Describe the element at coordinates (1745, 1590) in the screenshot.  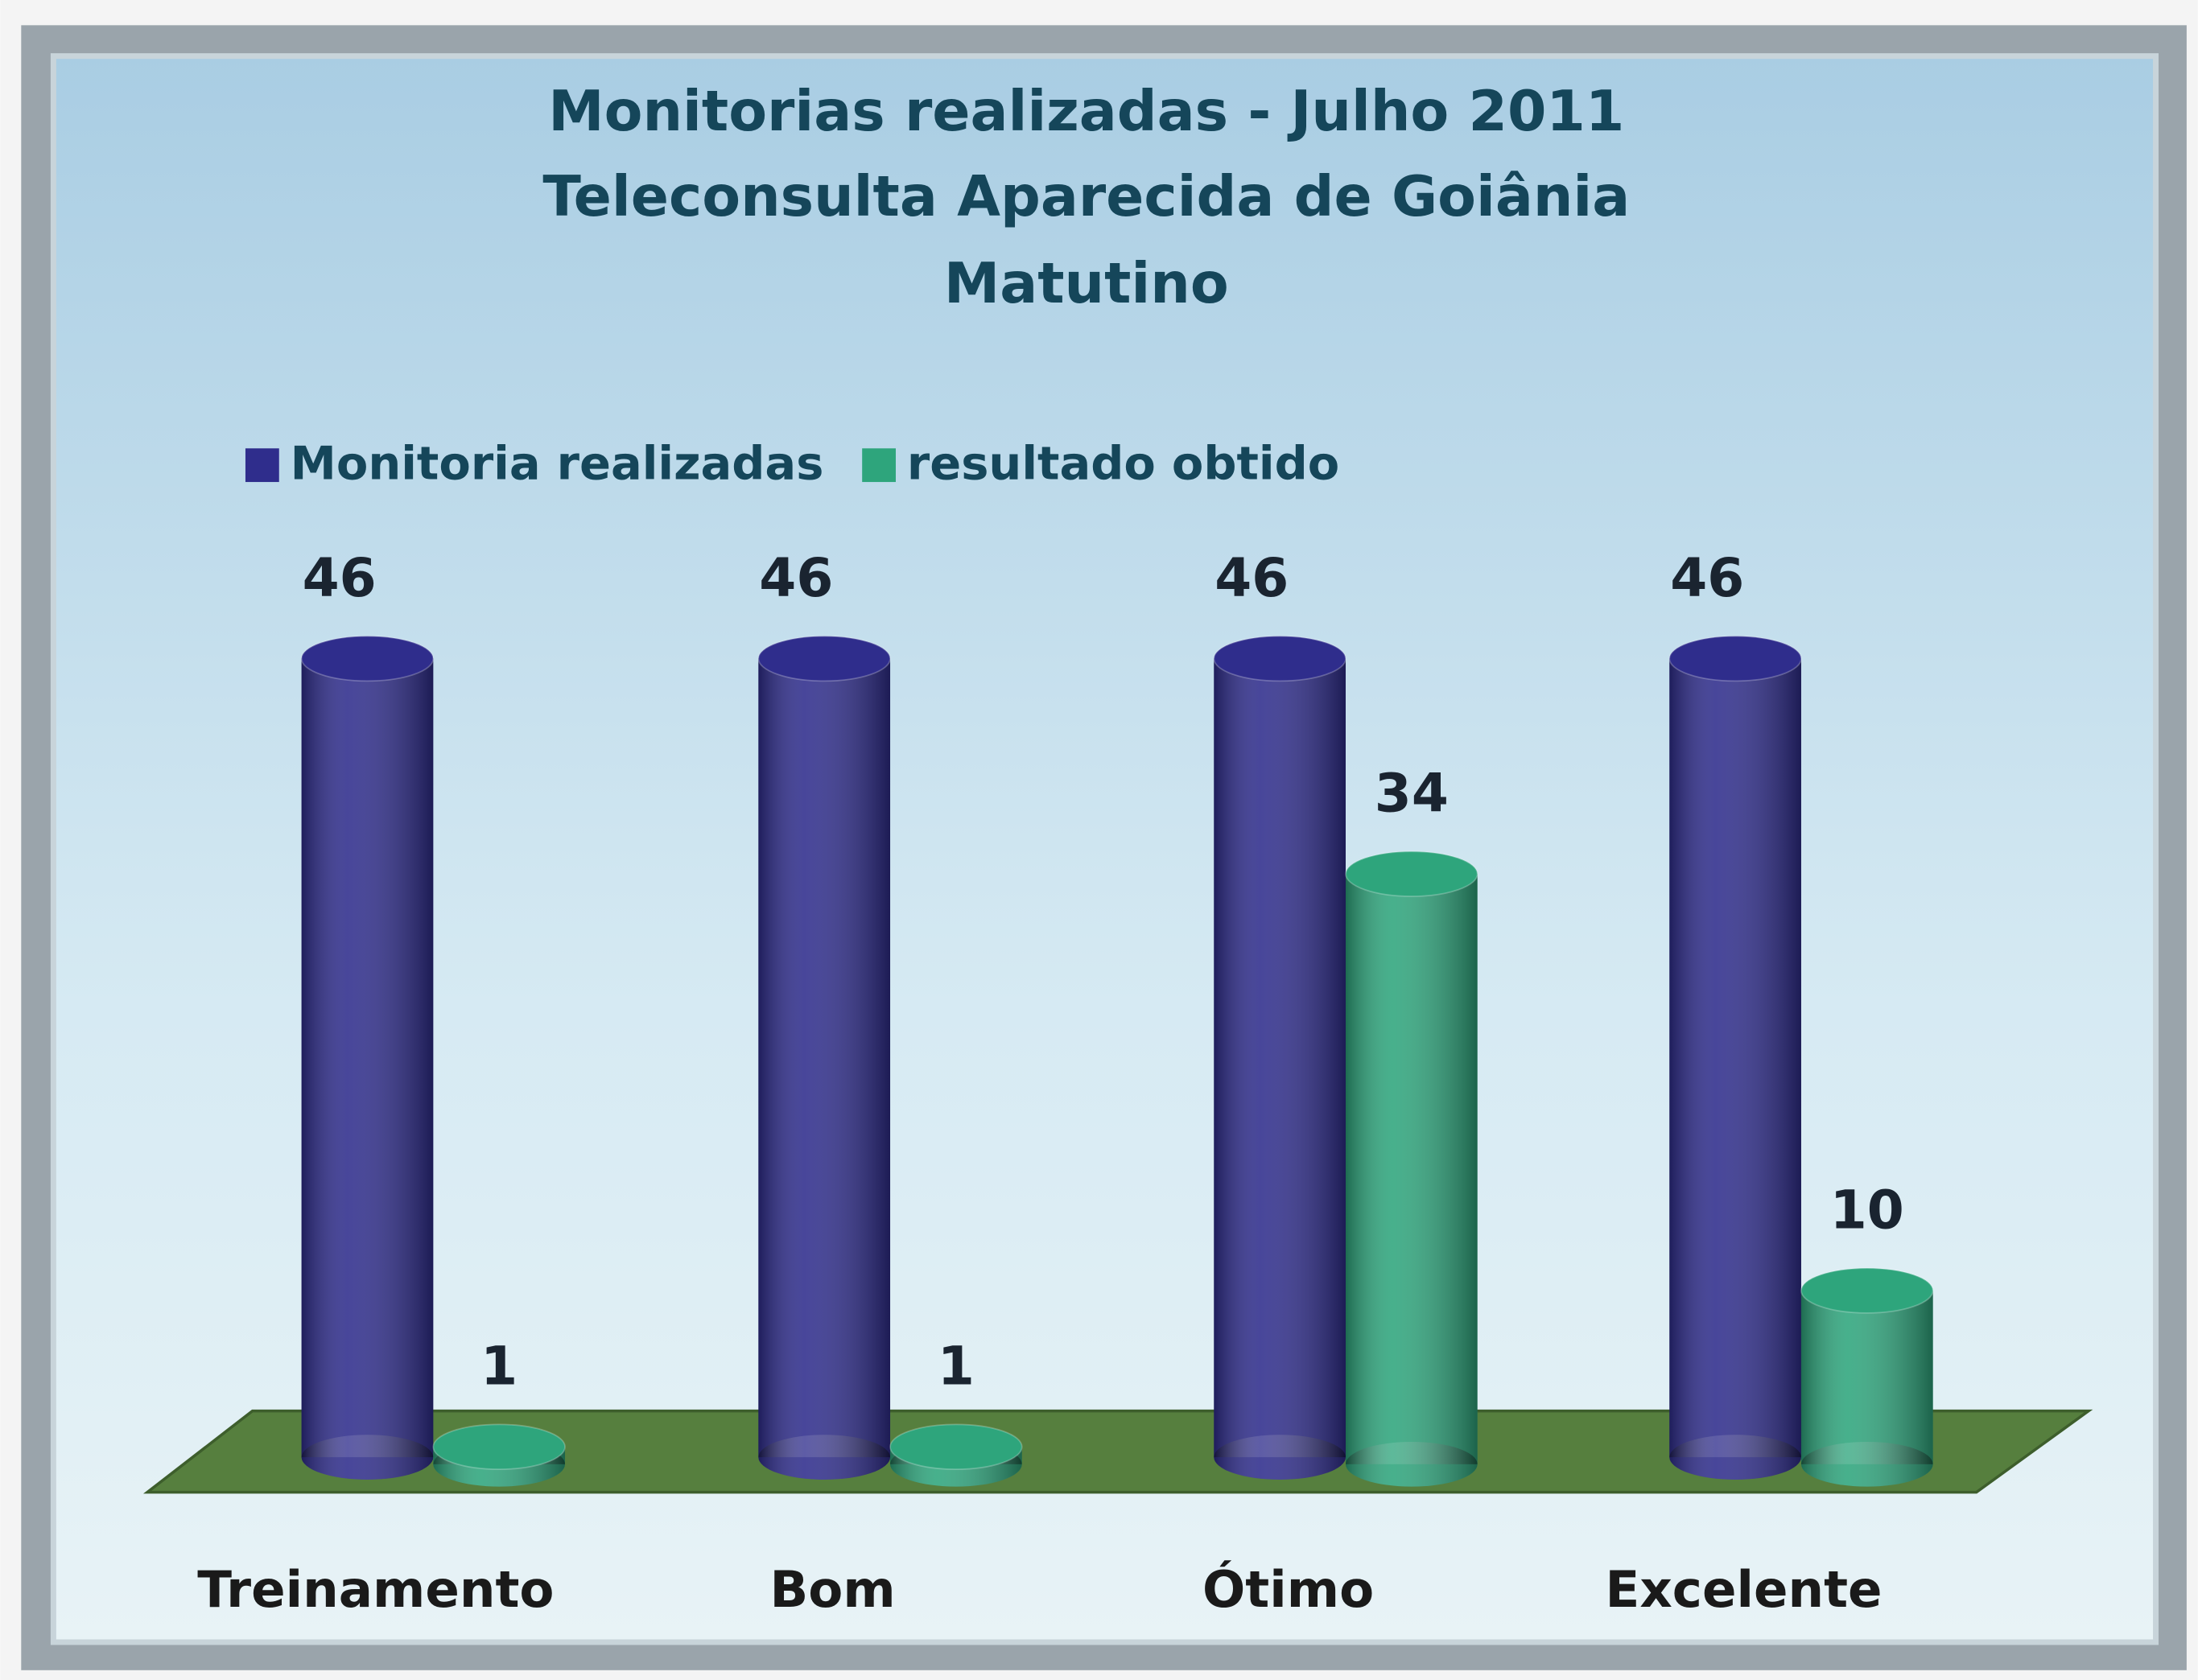
I see `x-tick-label: Excelente` at that location.